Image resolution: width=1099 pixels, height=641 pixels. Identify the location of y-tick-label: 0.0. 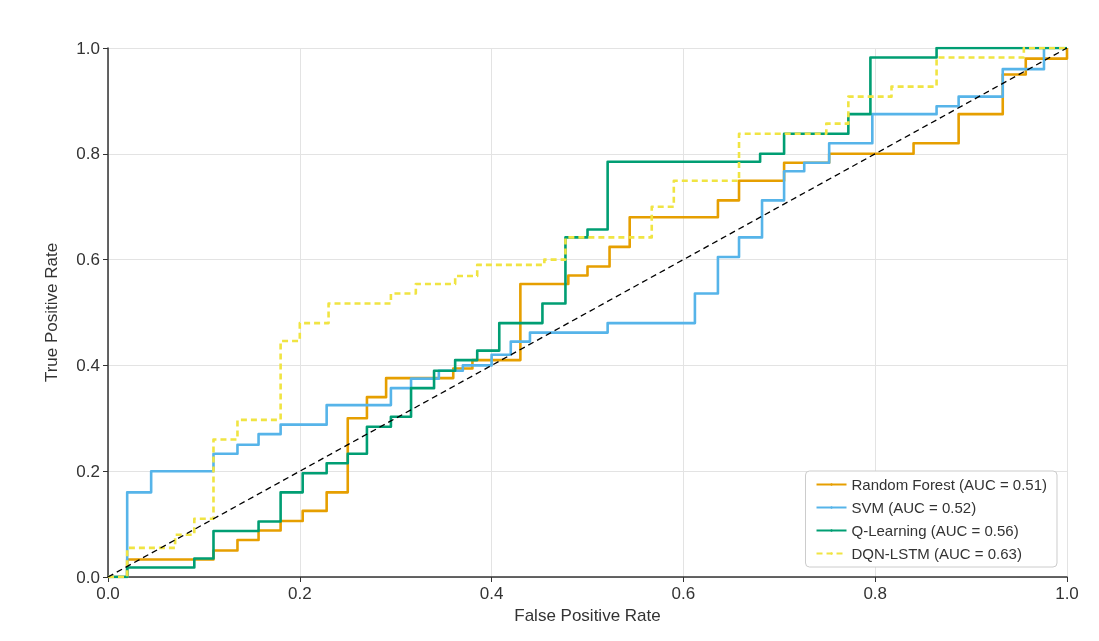
(88, 577).